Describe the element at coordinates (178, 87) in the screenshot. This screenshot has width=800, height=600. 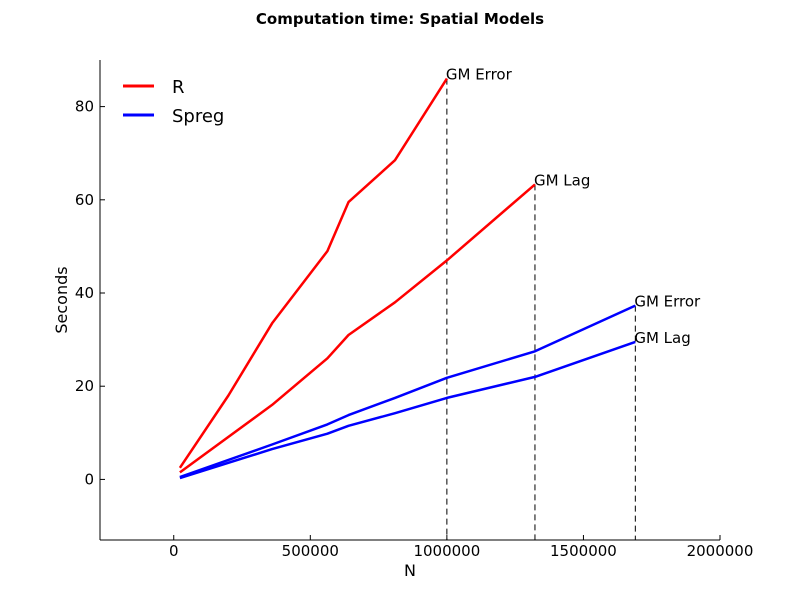
I see `legend-label-r: R` at that location.